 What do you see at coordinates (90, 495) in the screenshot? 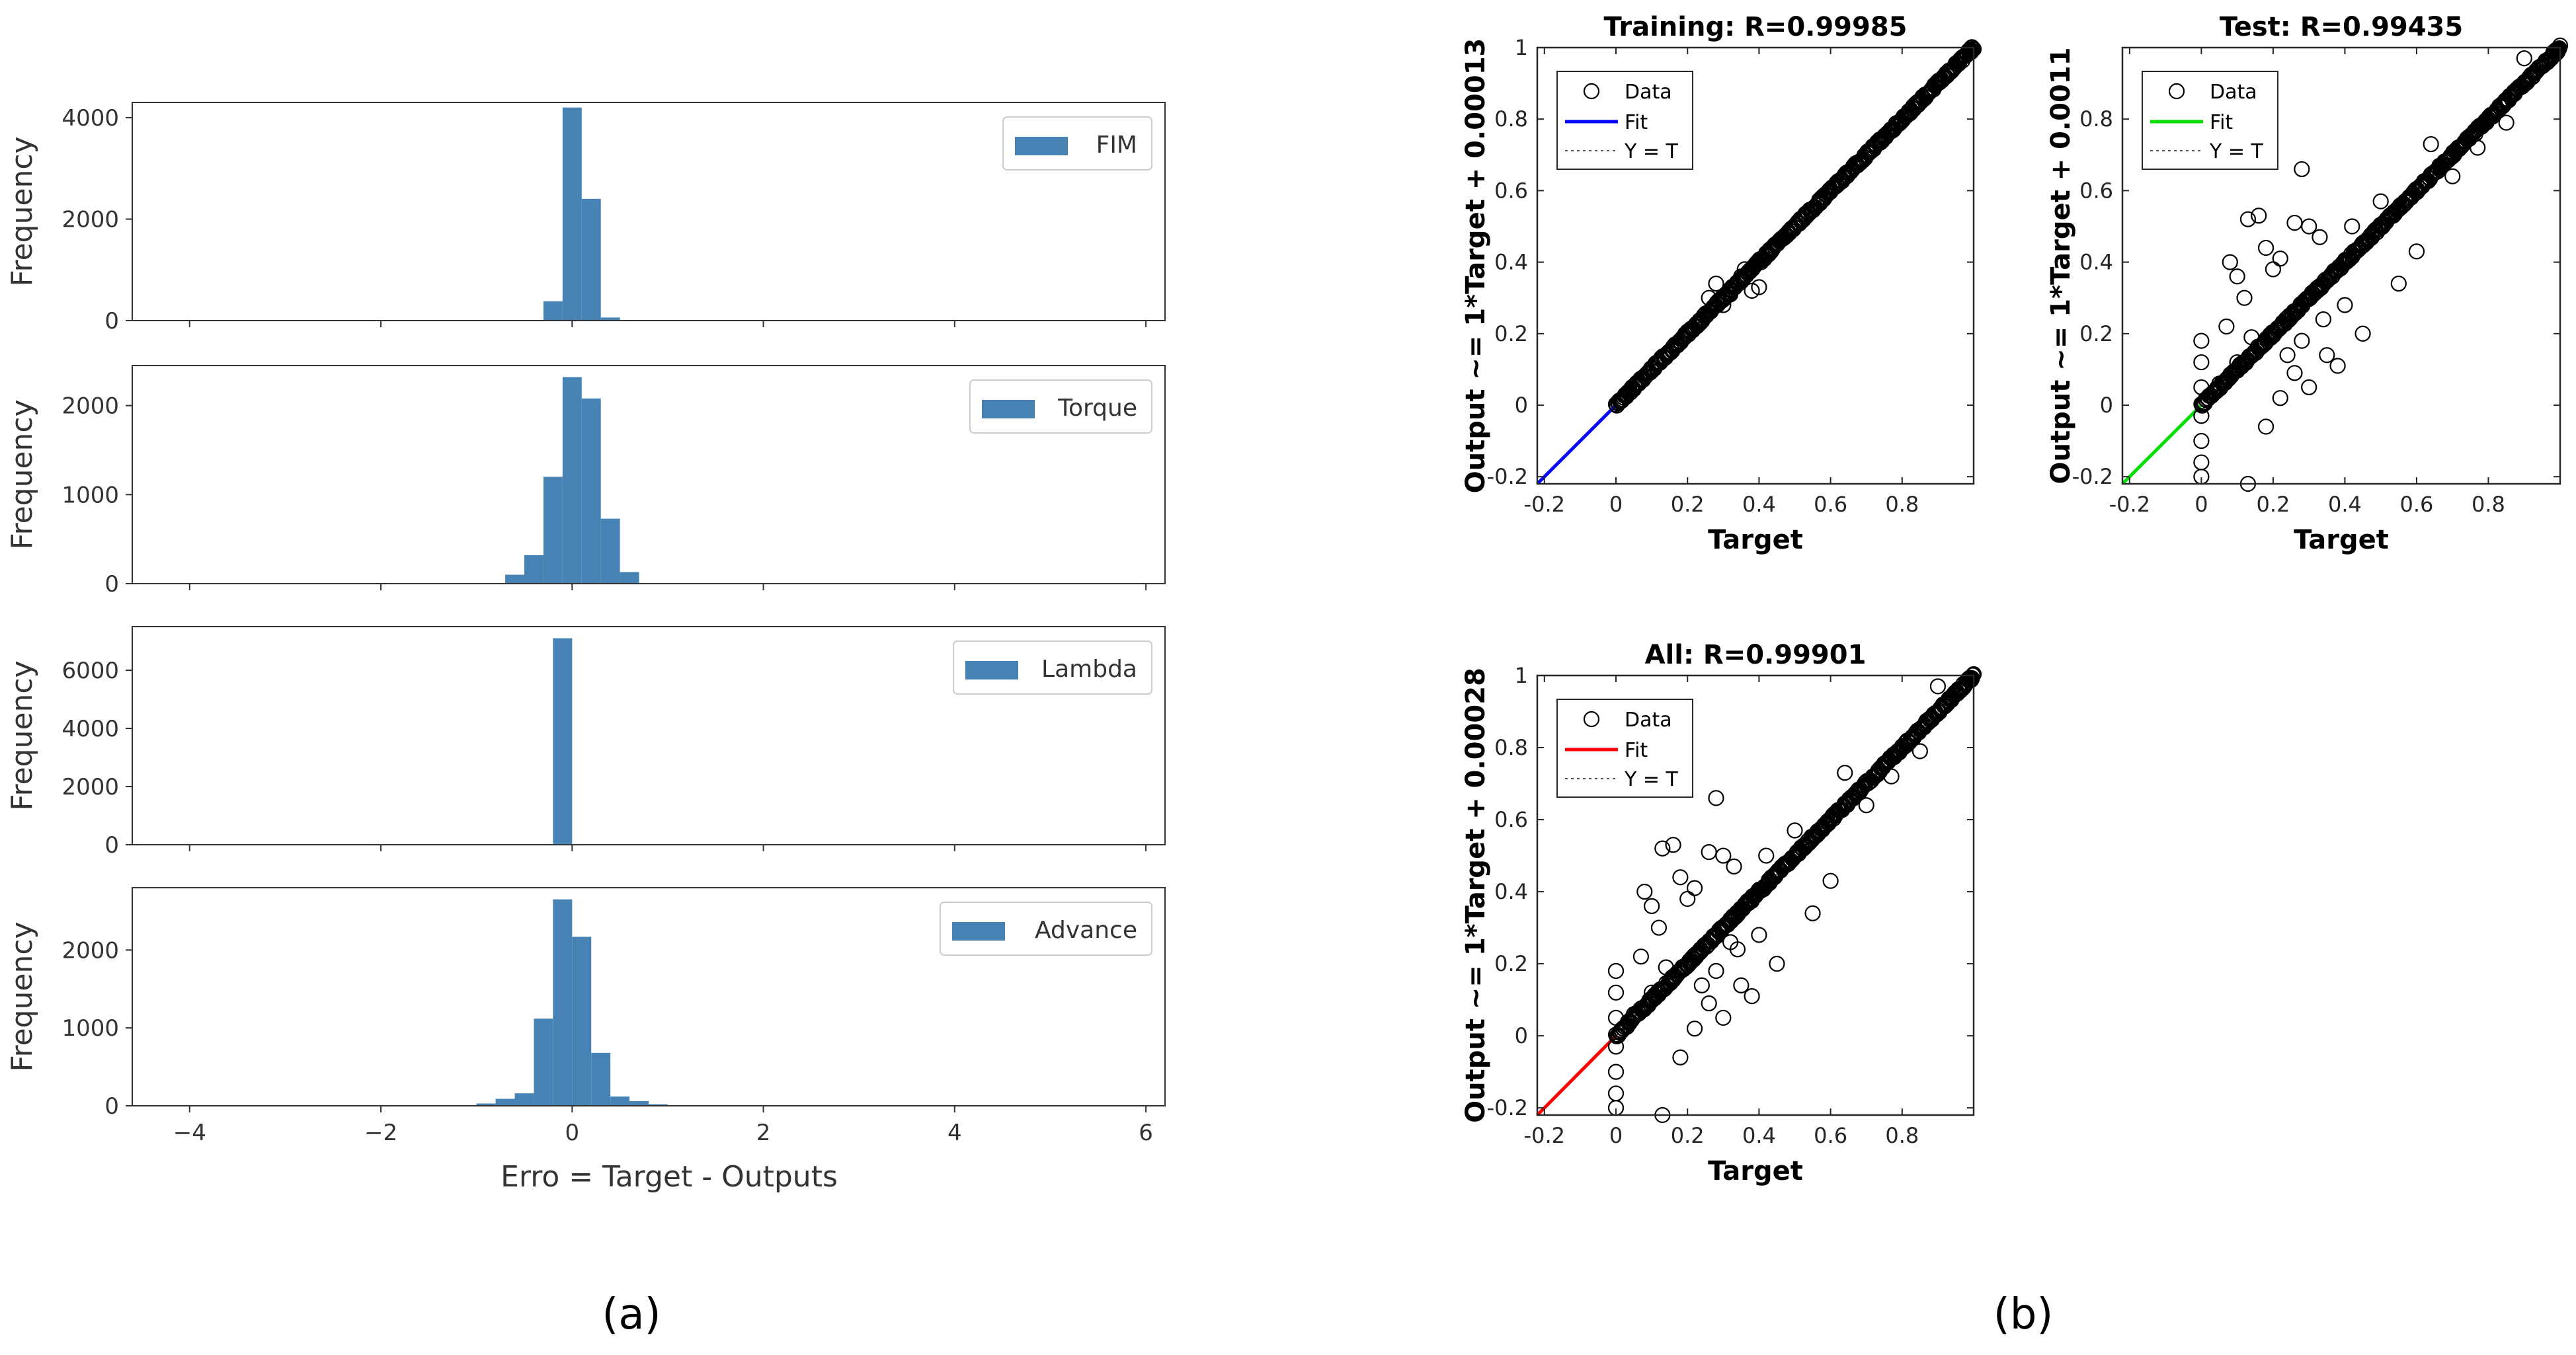
I see `y-tick-label: 1000` at bounding box center [90, 495].